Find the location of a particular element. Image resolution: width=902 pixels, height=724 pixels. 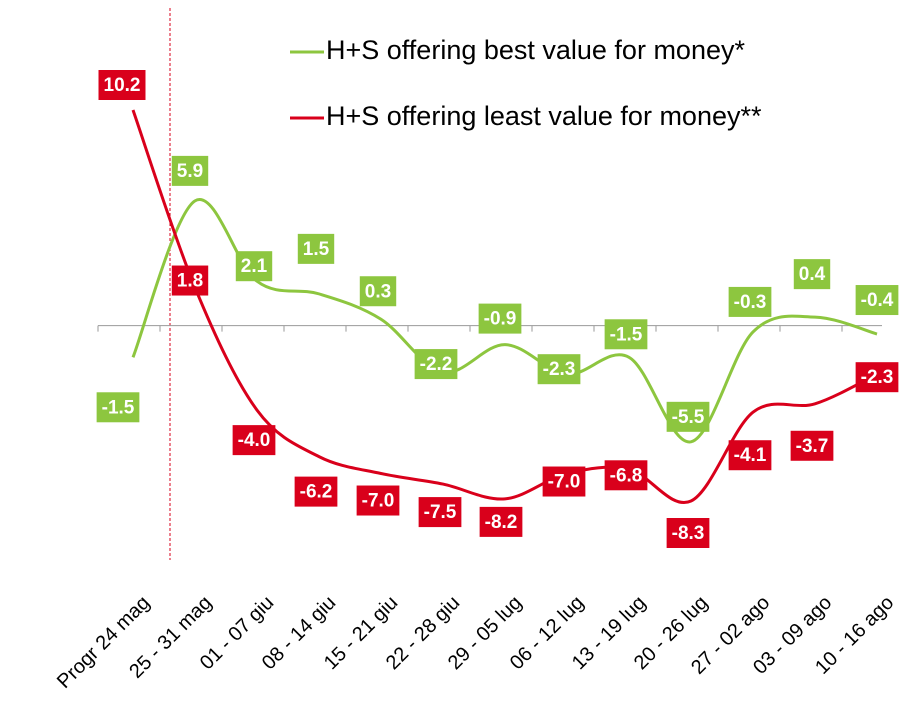

data-label: -8.3 is located at coordinates (688, 533).